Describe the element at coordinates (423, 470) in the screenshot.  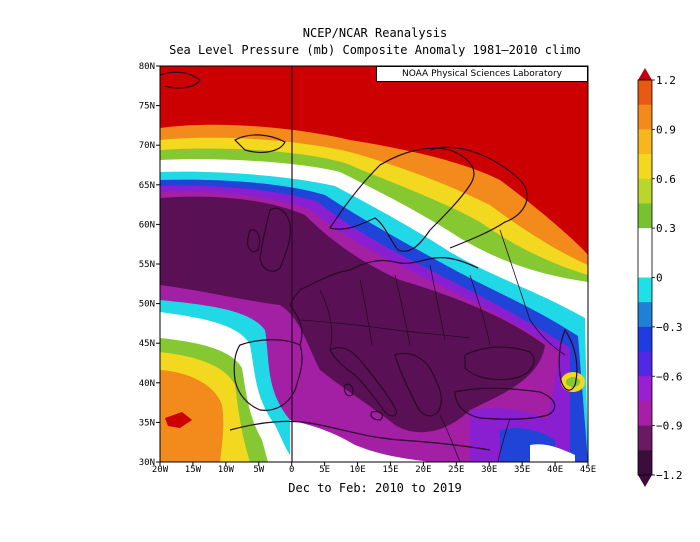
I see `lon-label: 20E` at that location.